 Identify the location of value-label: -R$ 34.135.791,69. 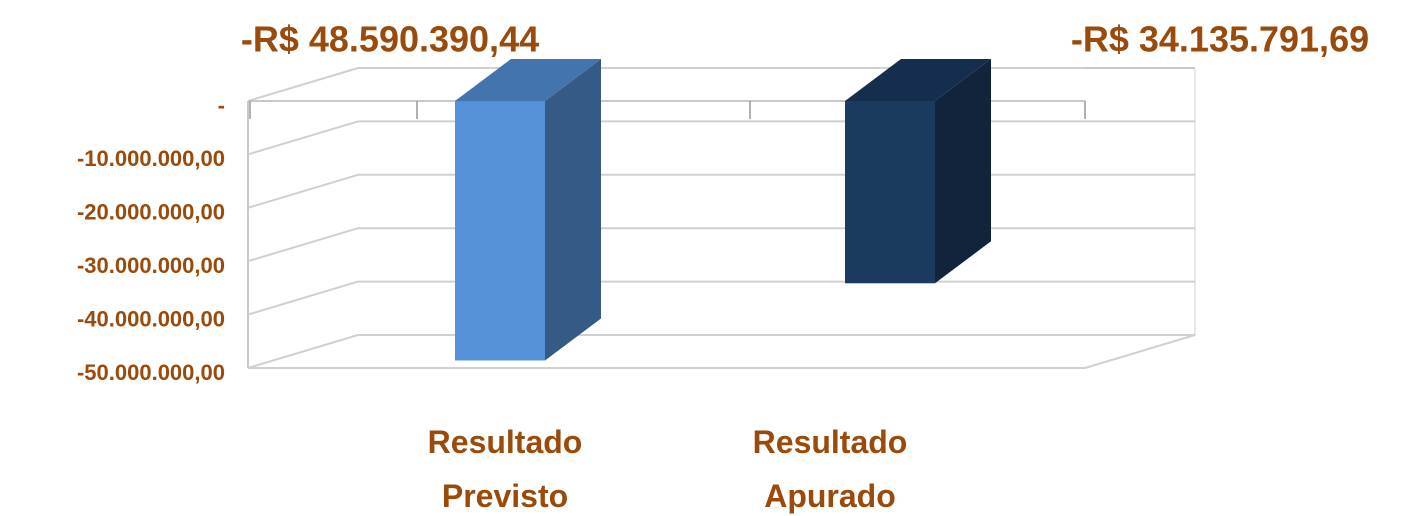
(1220, 39).